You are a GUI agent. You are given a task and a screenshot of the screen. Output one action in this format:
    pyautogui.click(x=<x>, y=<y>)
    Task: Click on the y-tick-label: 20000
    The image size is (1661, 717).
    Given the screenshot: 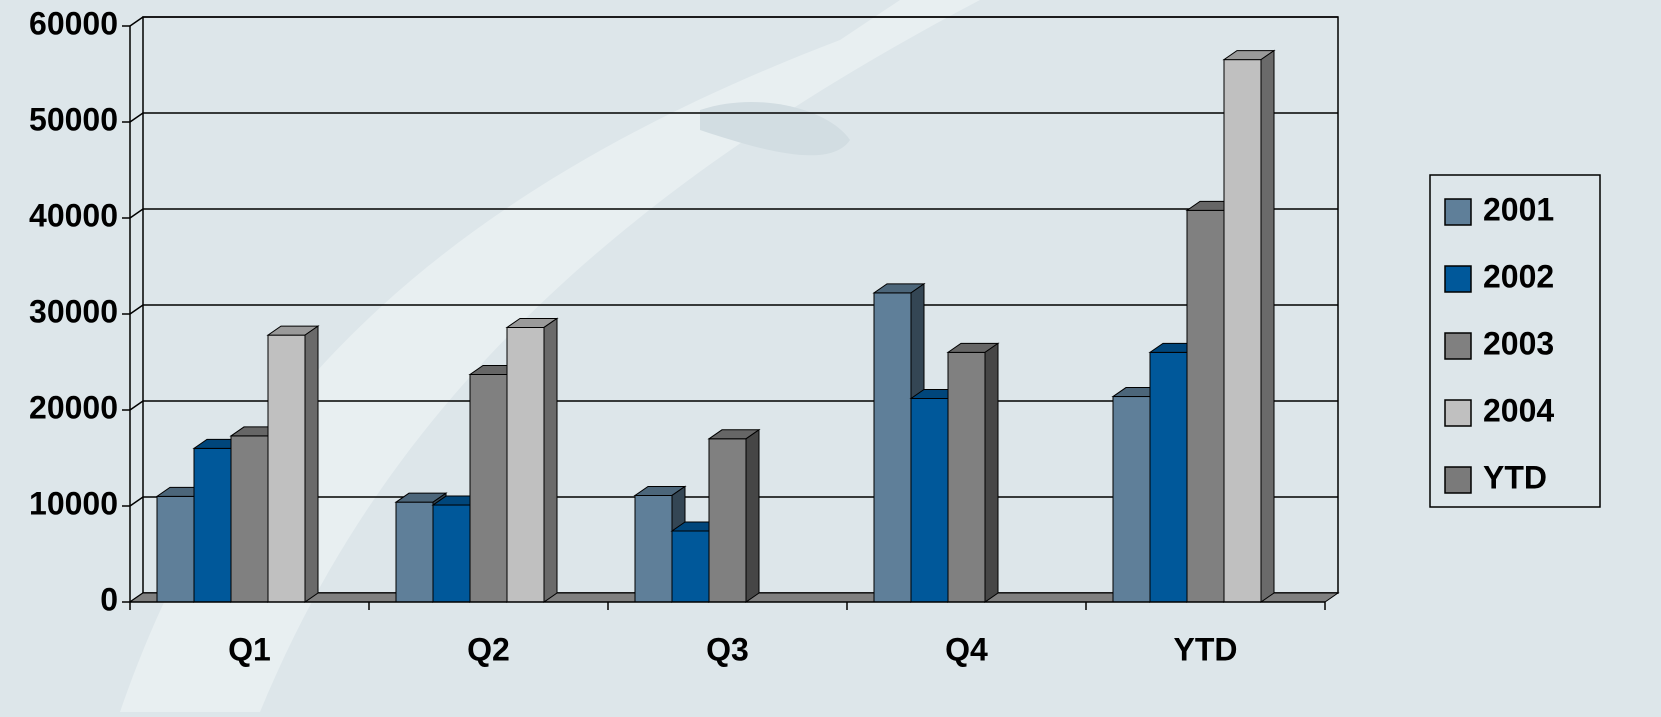 What is the action you would take?
    pyautogui.click(x=73, y=407)
    